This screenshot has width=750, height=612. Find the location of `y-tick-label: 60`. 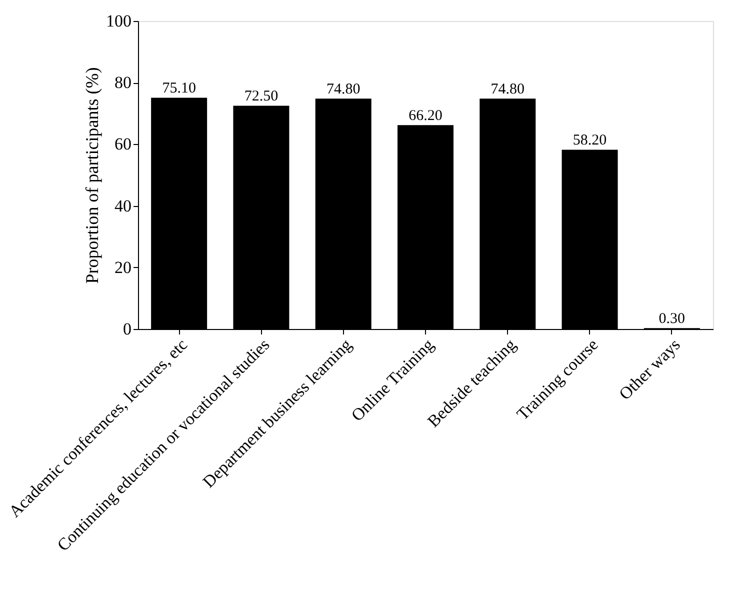

y-tick-label: 60 is located at coordinates (123, 144).